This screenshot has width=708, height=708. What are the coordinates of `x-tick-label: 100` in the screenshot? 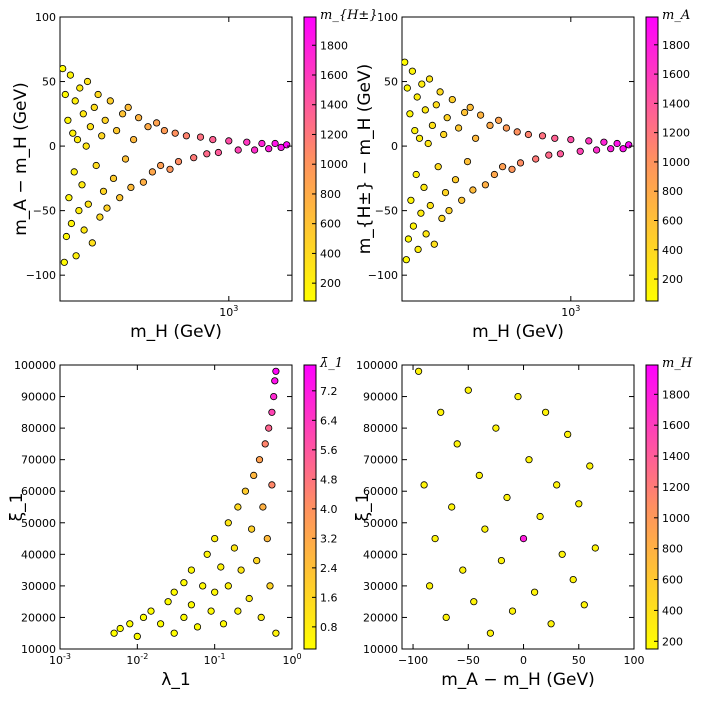 It's located at (634, 660).